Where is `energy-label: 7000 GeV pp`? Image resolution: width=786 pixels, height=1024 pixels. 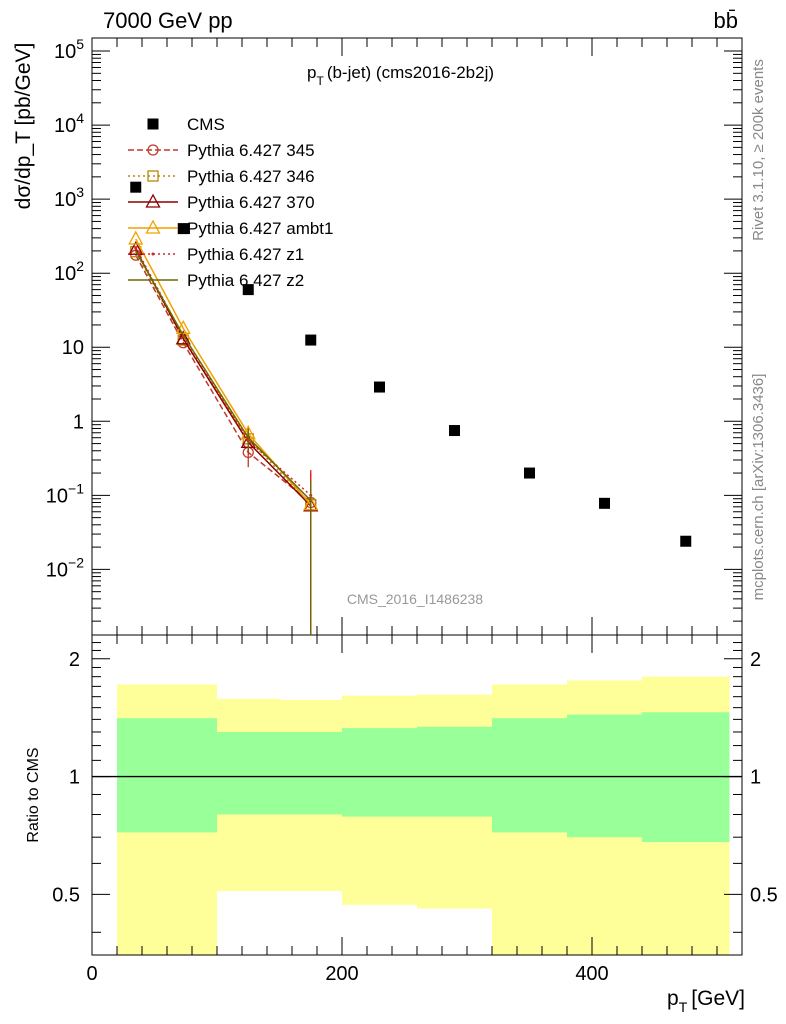
energy-label: 7000 GeV pp is located at coordinates (168, 20).